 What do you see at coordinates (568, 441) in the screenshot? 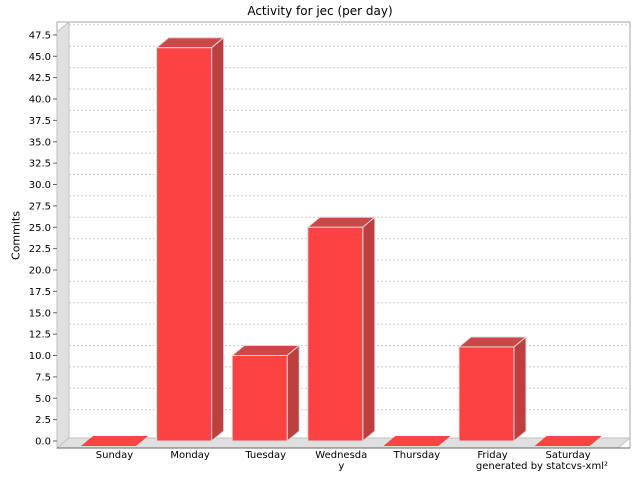
I see `bar-saturday` at bounding box center [568, 441].